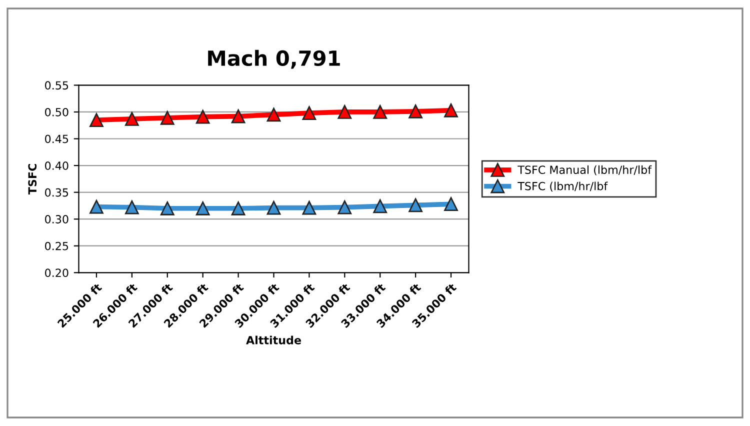 The image size is (750, 426). What do you see at coordinates (56, 219) in the screenshot?
I see `y-tick-label: 0.30` at bounding box center [56, 219].